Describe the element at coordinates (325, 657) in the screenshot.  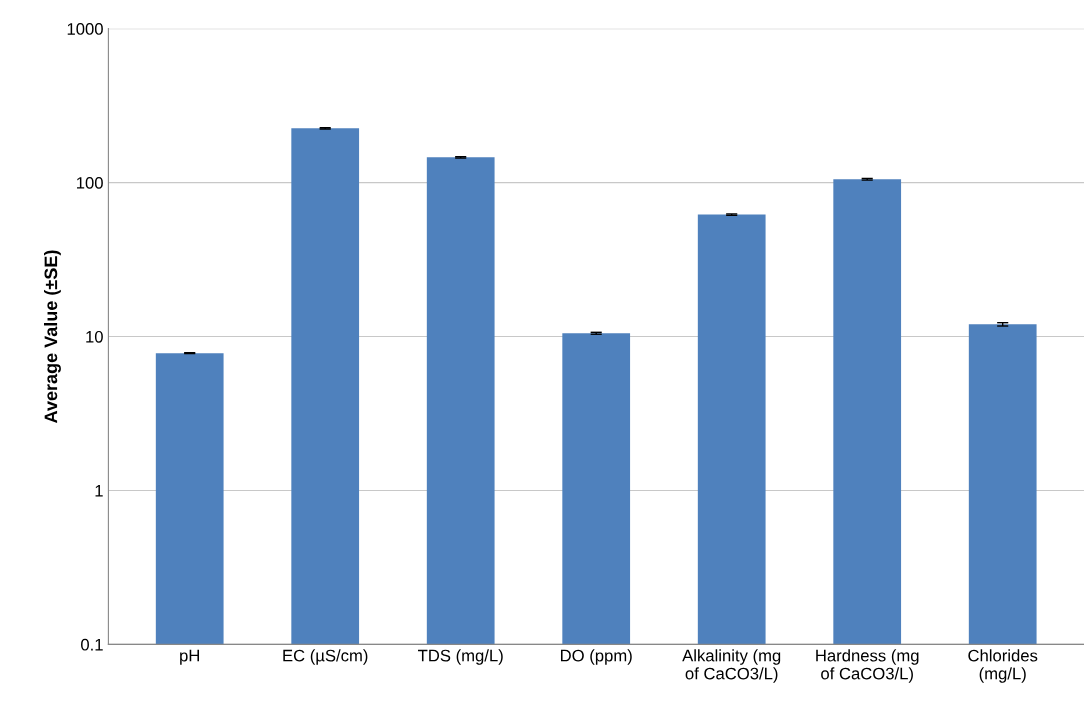
I see `x-tick-label: EC (µS/cm)` at that location.